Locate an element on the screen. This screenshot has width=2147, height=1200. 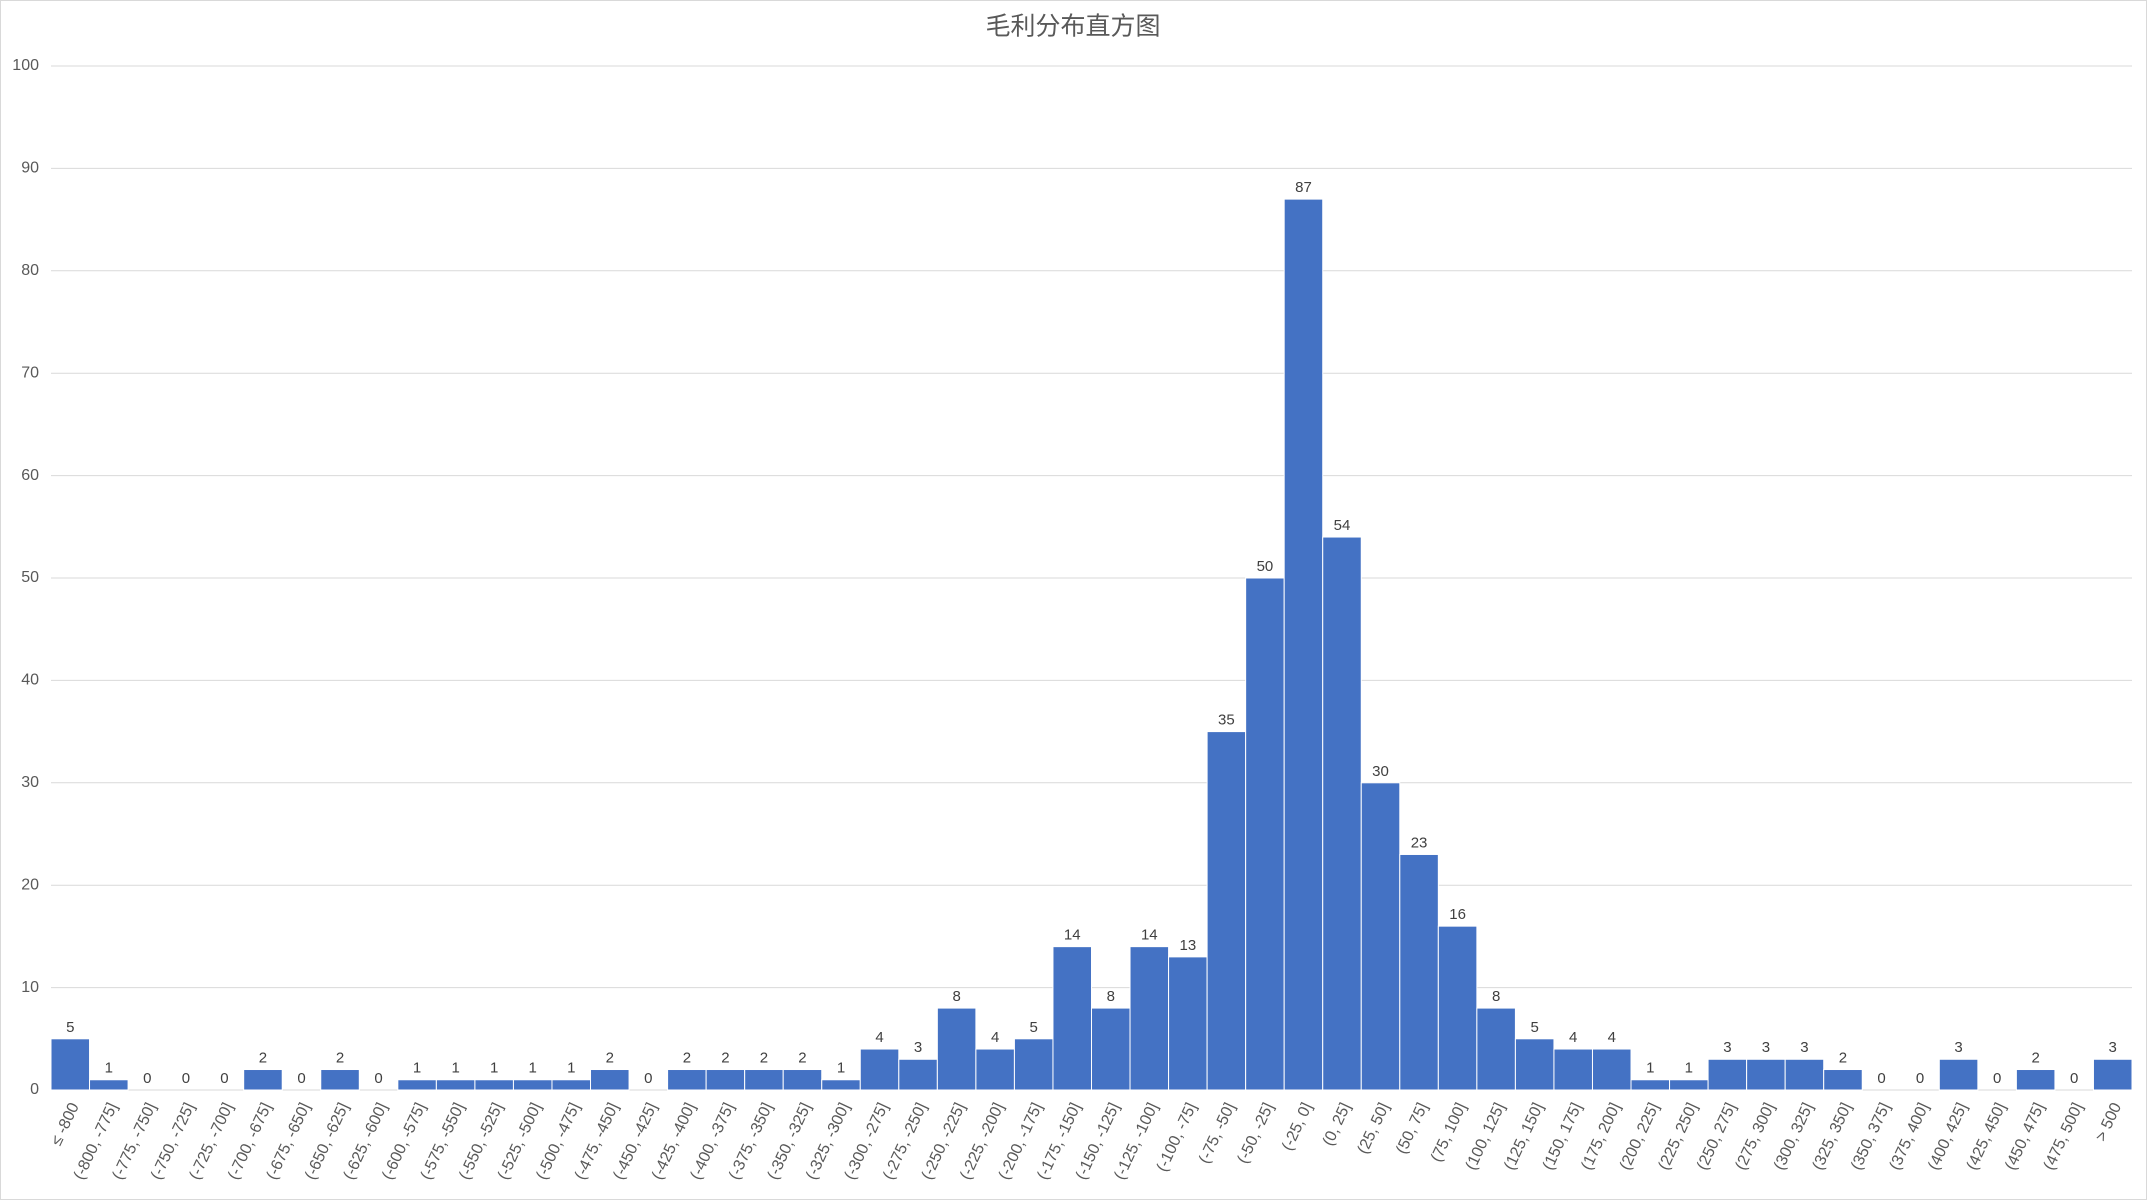
data-label: 16 is located at coordinates (1457, 914).